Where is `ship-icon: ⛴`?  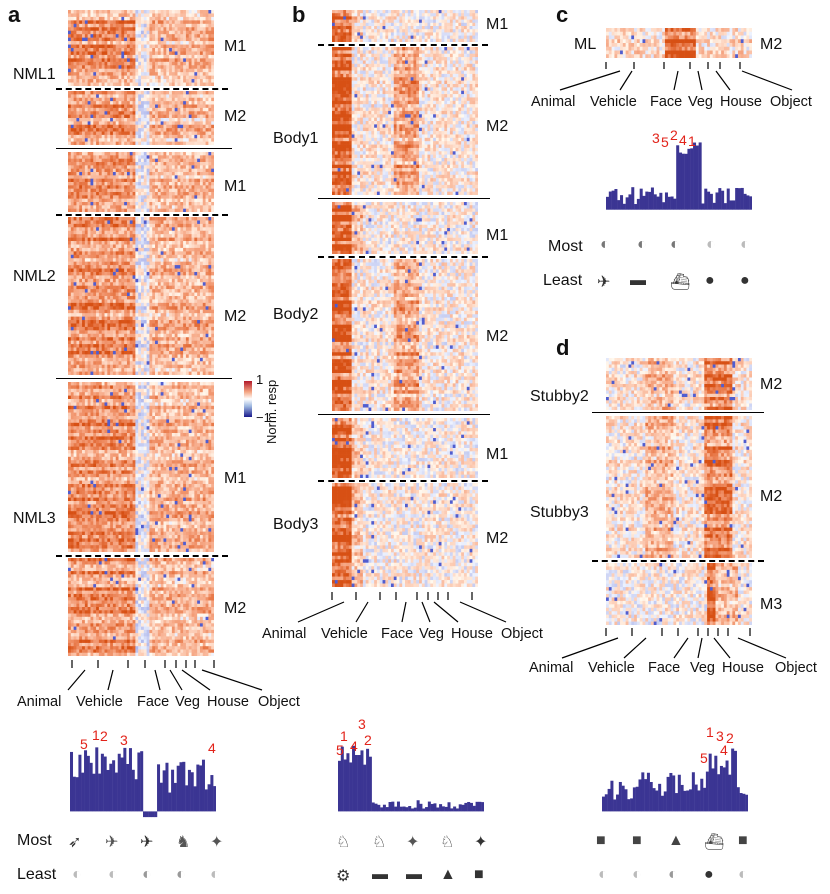
ship-icon: ⛴ is located at coordinates (680, 282).